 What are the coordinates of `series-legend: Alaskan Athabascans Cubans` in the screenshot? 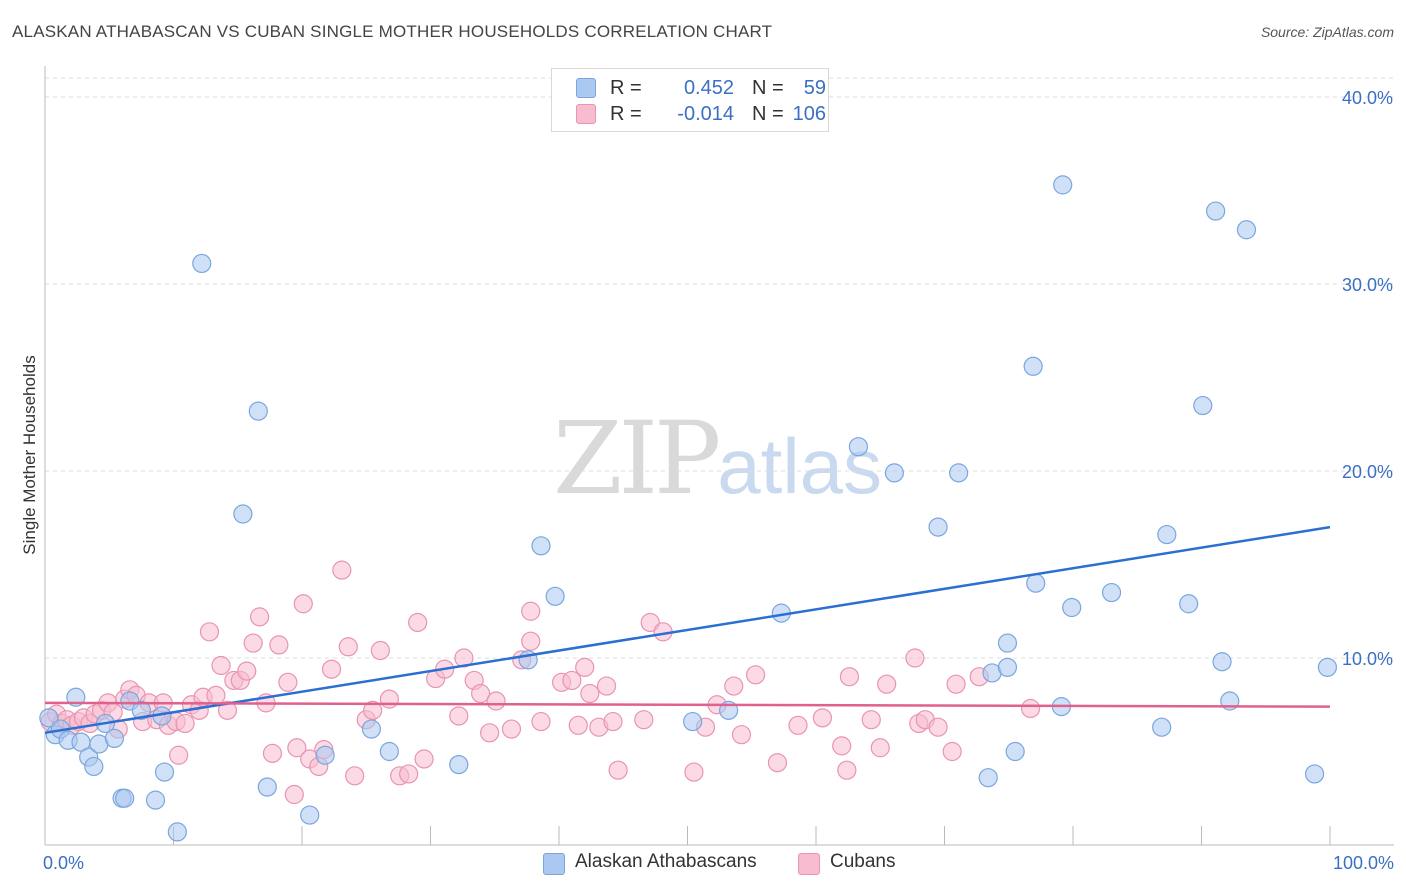 It's located at (703, 864).